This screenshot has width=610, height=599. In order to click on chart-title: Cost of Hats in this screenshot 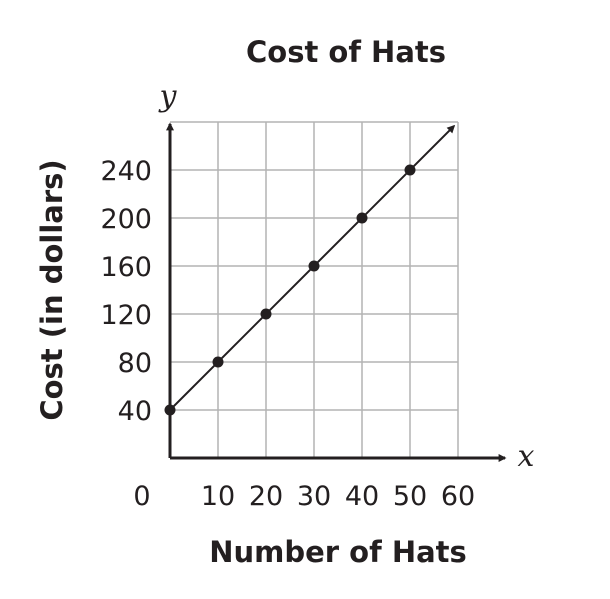, I will do `click(346, 52)`.